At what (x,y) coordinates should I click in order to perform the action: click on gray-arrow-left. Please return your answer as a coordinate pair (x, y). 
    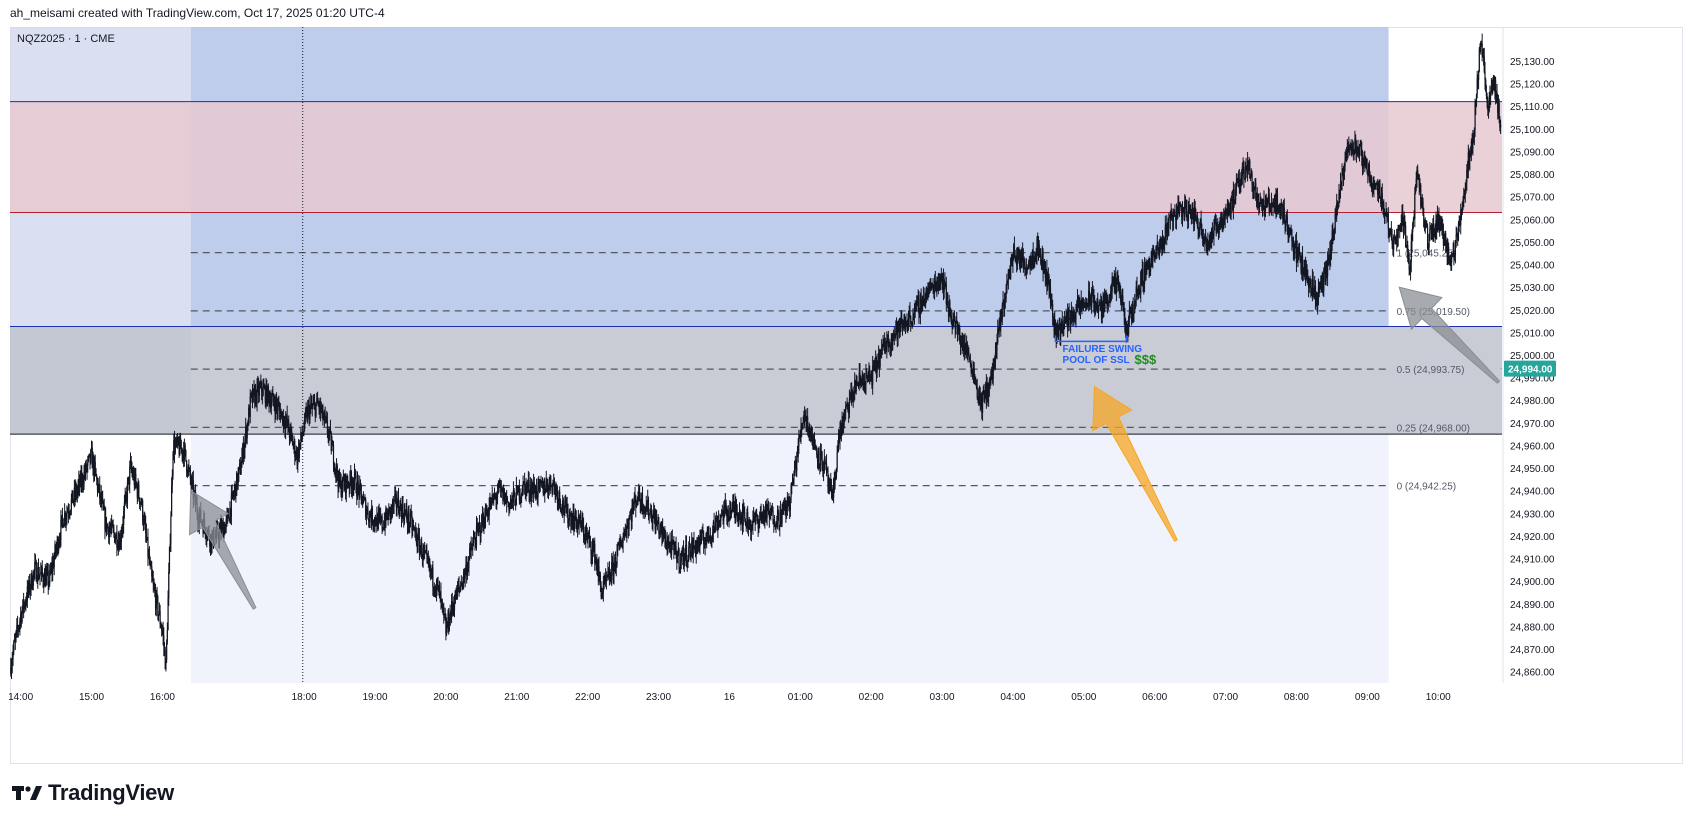
    Looking at the image, I should click on (222, 549).